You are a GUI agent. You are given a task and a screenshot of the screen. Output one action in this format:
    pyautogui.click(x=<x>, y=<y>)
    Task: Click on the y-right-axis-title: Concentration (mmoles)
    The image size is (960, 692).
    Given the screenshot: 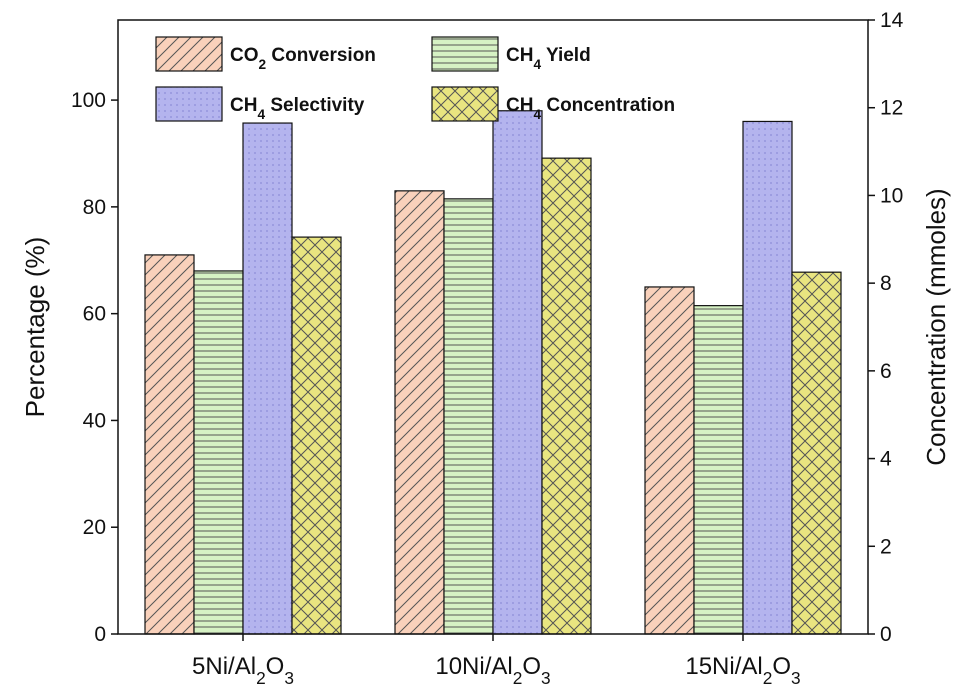 What is the action you would take?
    pyautogui.click(x=936, y=326)
    